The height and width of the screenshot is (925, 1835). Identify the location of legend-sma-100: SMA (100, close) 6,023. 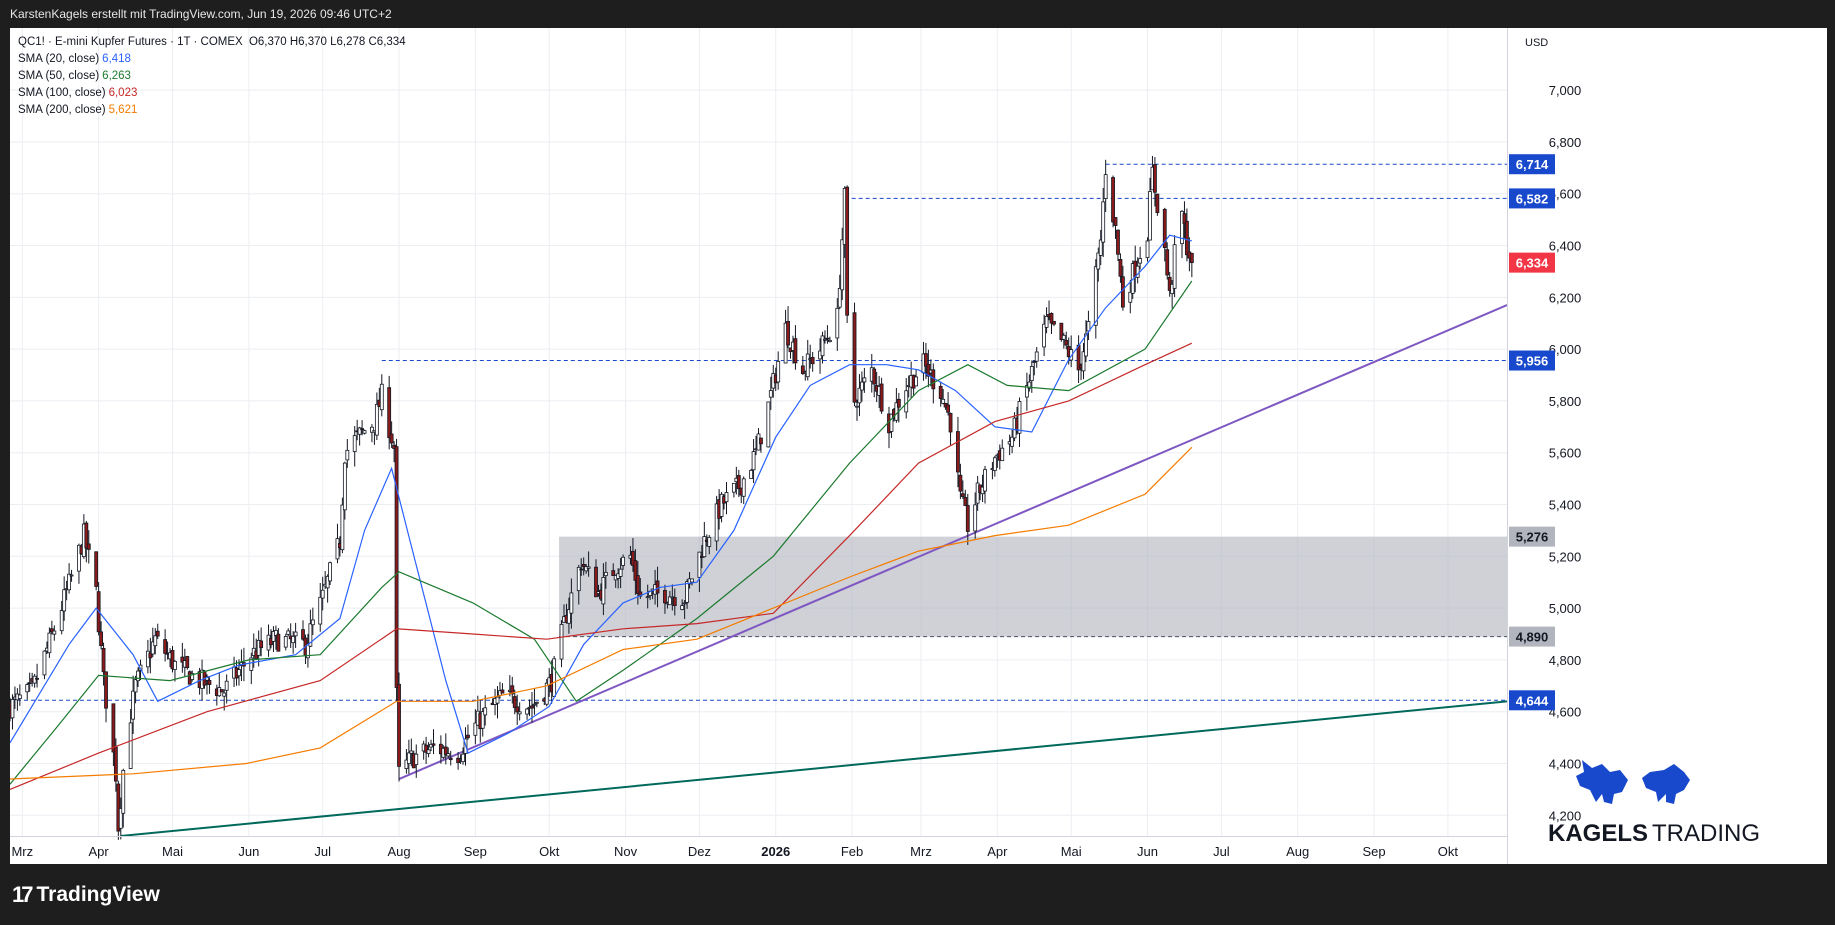
(78, 93).